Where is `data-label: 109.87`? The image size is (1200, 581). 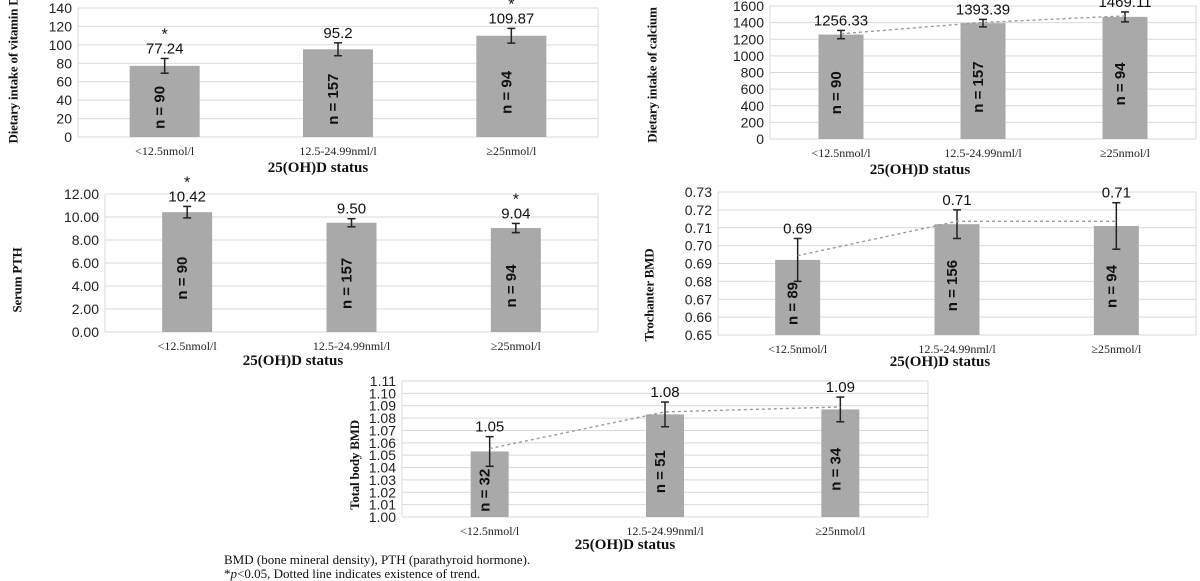 data-label: 109.87 is located at coordinates (511, 18).